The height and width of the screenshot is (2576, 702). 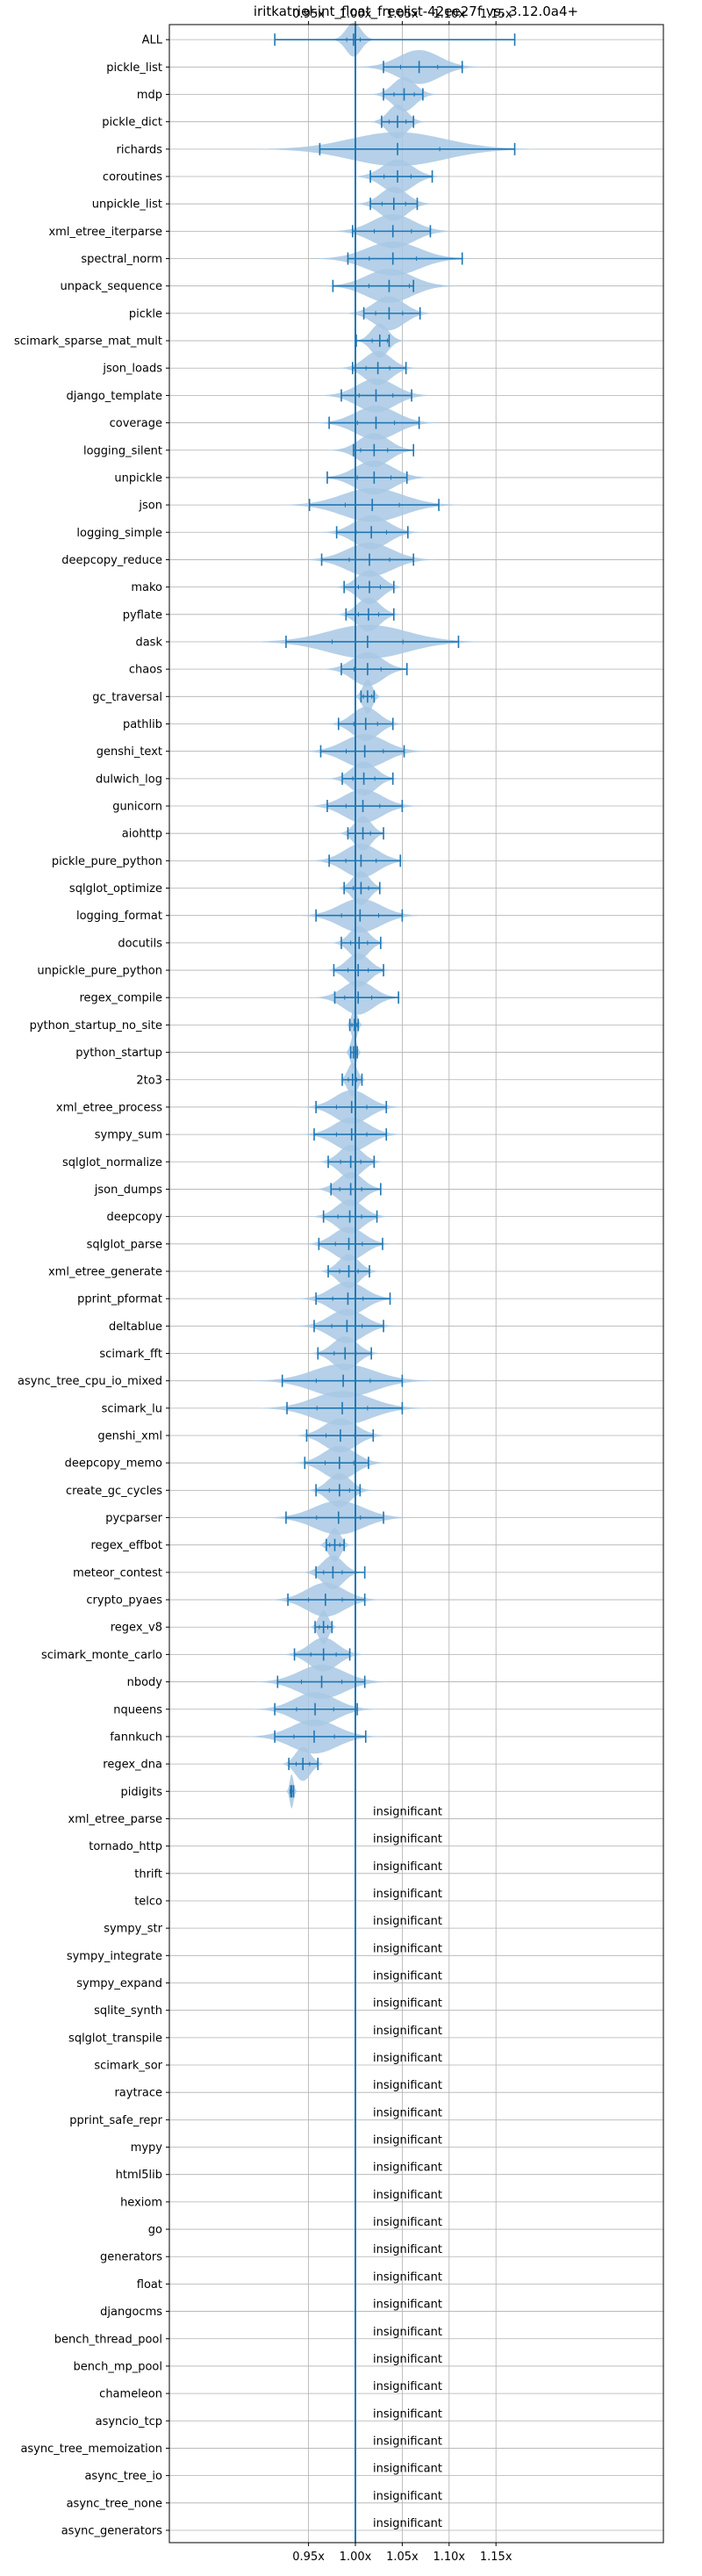 I want to click on benchmark-label: thrift, so click(x=148, y=1874).